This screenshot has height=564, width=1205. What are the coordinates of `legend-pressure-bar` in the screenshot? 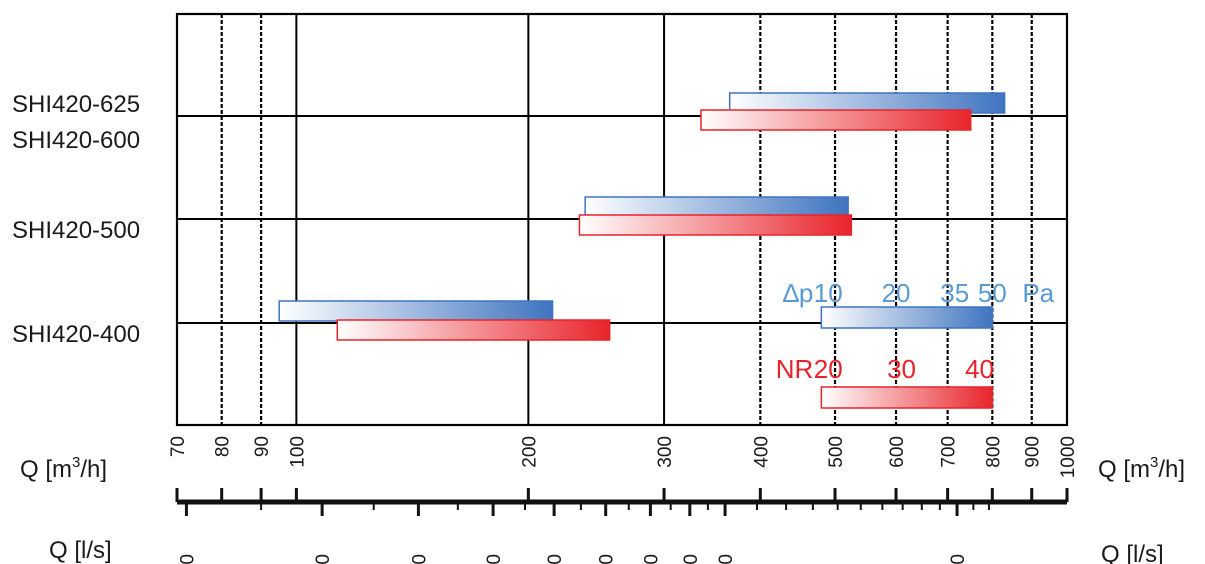 It's located at (907, 317).